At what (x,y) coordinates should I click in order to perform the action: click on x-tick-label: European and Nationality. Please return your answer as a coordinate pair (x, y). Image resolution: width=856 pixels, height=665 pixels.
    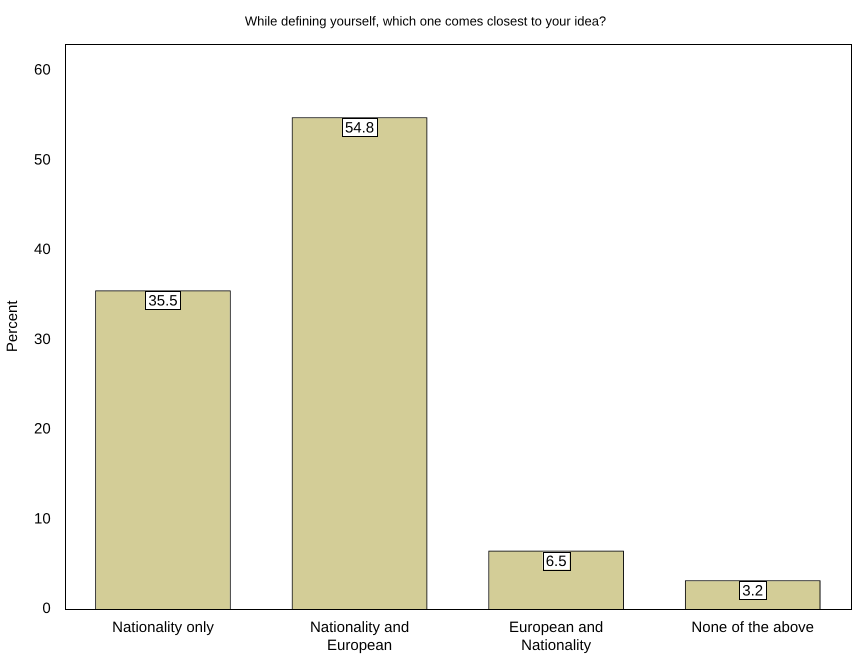
    Looking at the image, I should click on (556, 636).